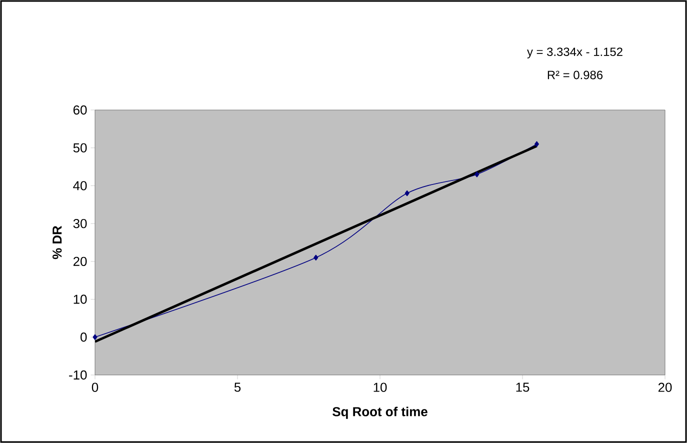  Describe the element at coordinates (57, 243) in the screenshot. I see `y-axis-title: % DR` at that location.